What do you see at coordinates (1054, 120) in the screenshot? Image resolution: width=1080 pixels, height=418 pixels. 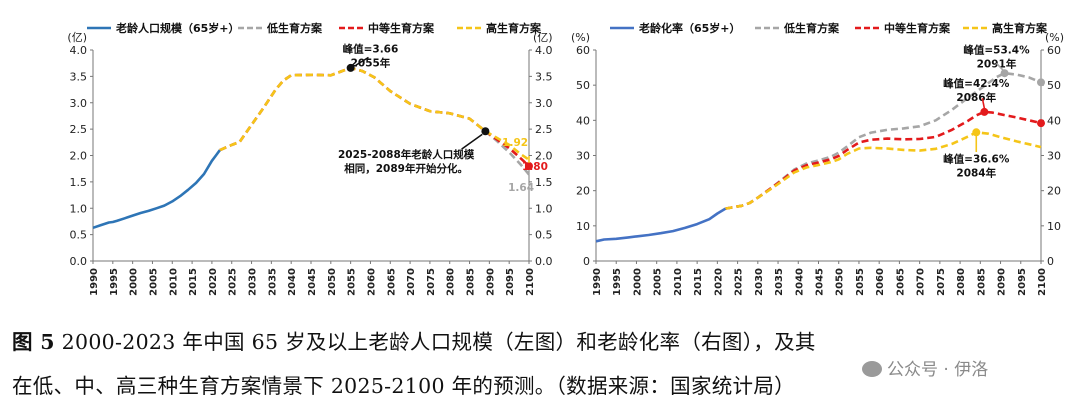 I see `y-tick-label-right: 40` at bounding box center [1054, 120].